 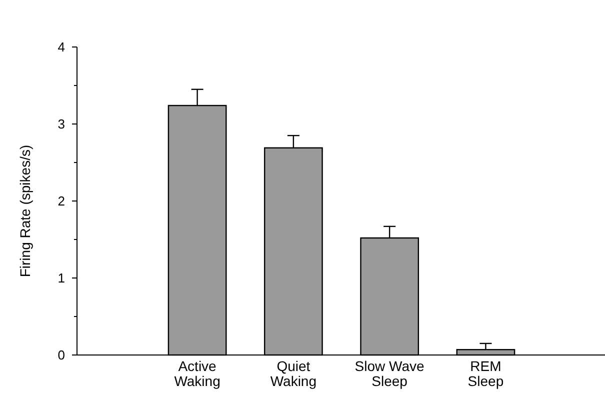 What do you see at coordinates (25, 211) in the screenshot?
I see `y-axis-title: Firing Rate (spikes/s)` at bounding box center [25, 211].